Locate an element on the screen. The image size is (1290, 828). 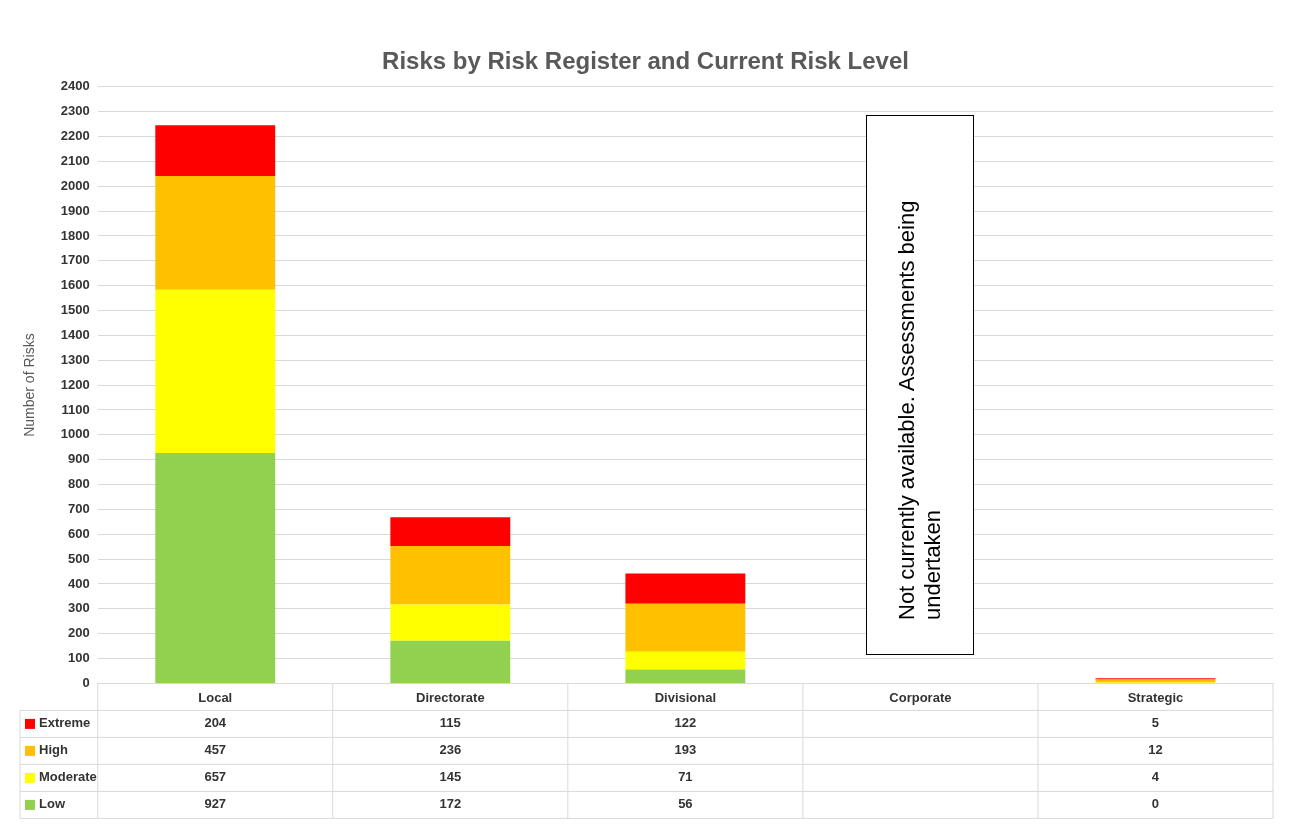
y-tick-label: 1700 is located at coordinates (75, 260).